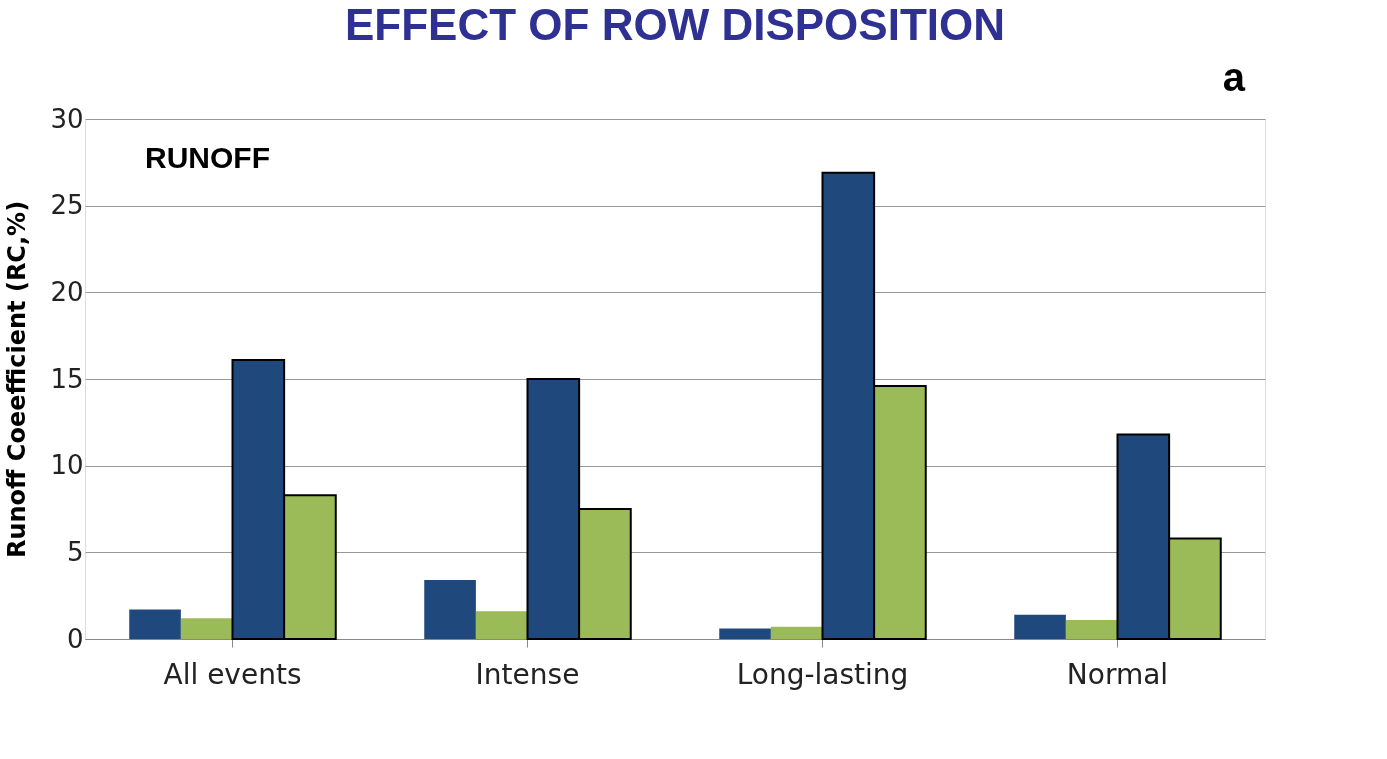 The width and height of the screenshot is (1387, 759). Describe the element at coordinates (232, 674) in the screenshot. I see `x-tick-label: All events` at that location.